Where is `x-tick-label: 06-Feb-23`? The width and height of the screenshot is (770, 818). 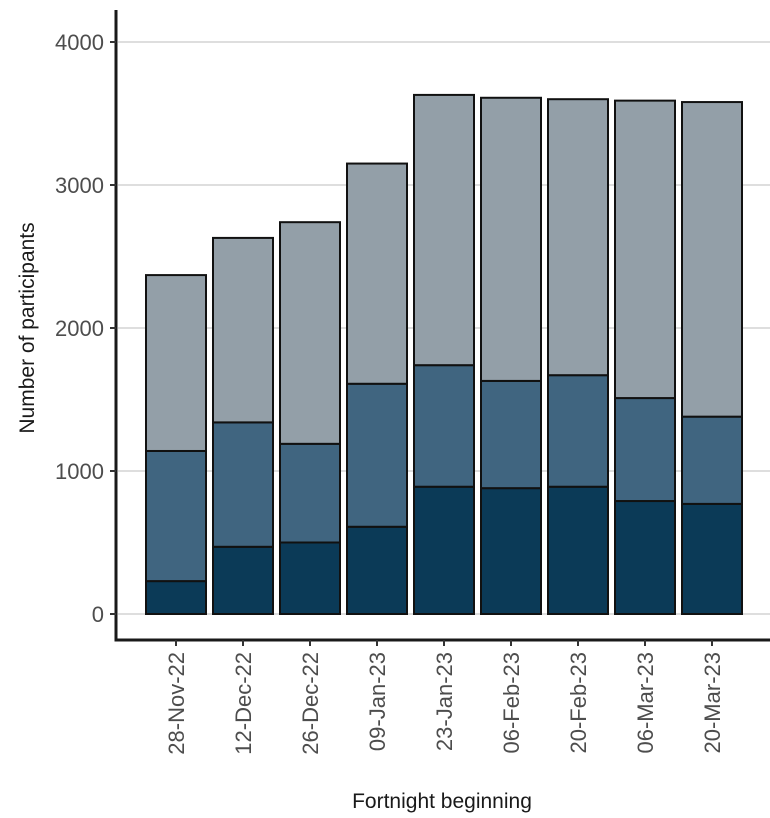
x-tick-label: 06-Feb-23 is located at coordinates (511, 703).